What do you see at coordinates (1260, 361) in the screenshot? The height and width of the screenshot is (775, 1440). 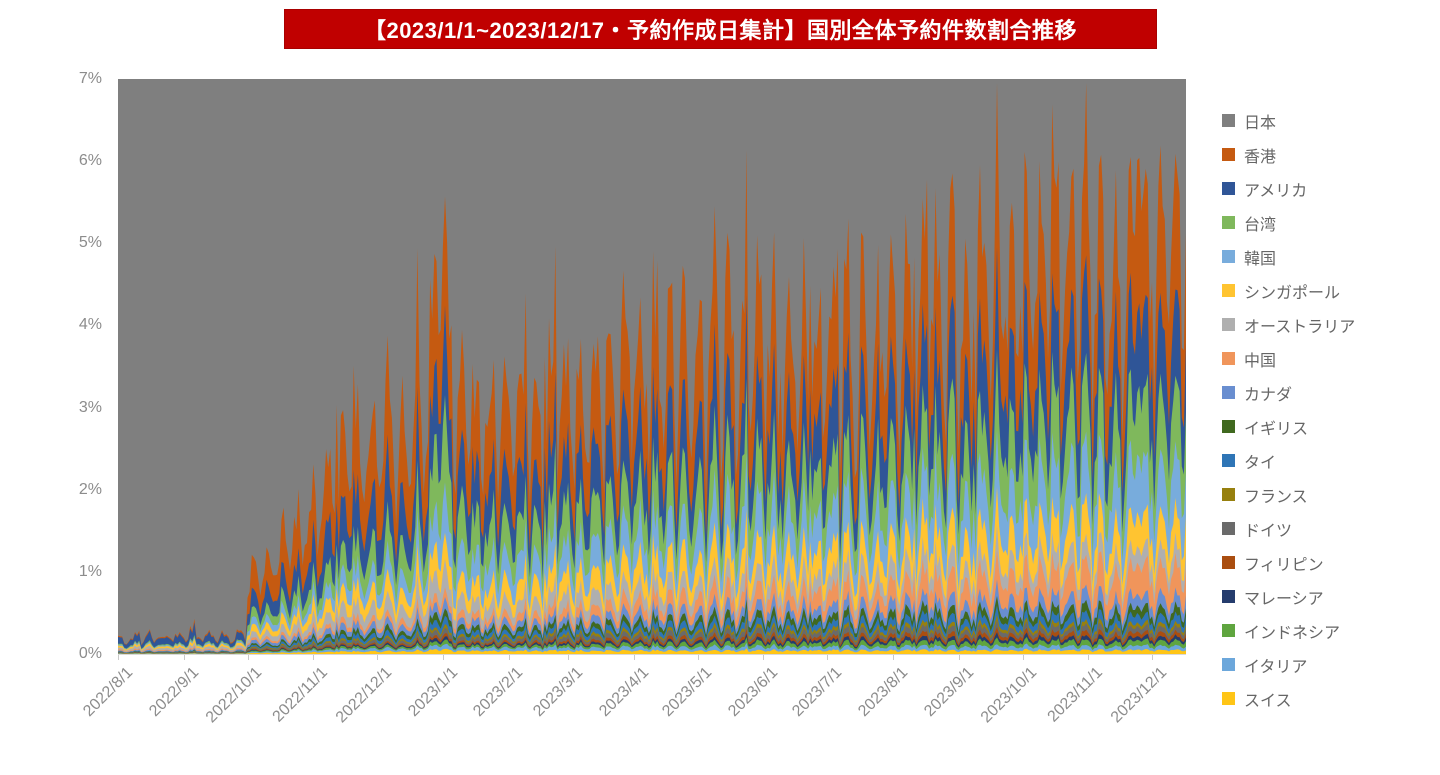 I see `legend-label: 中国` at bounding box center [1260, 361].